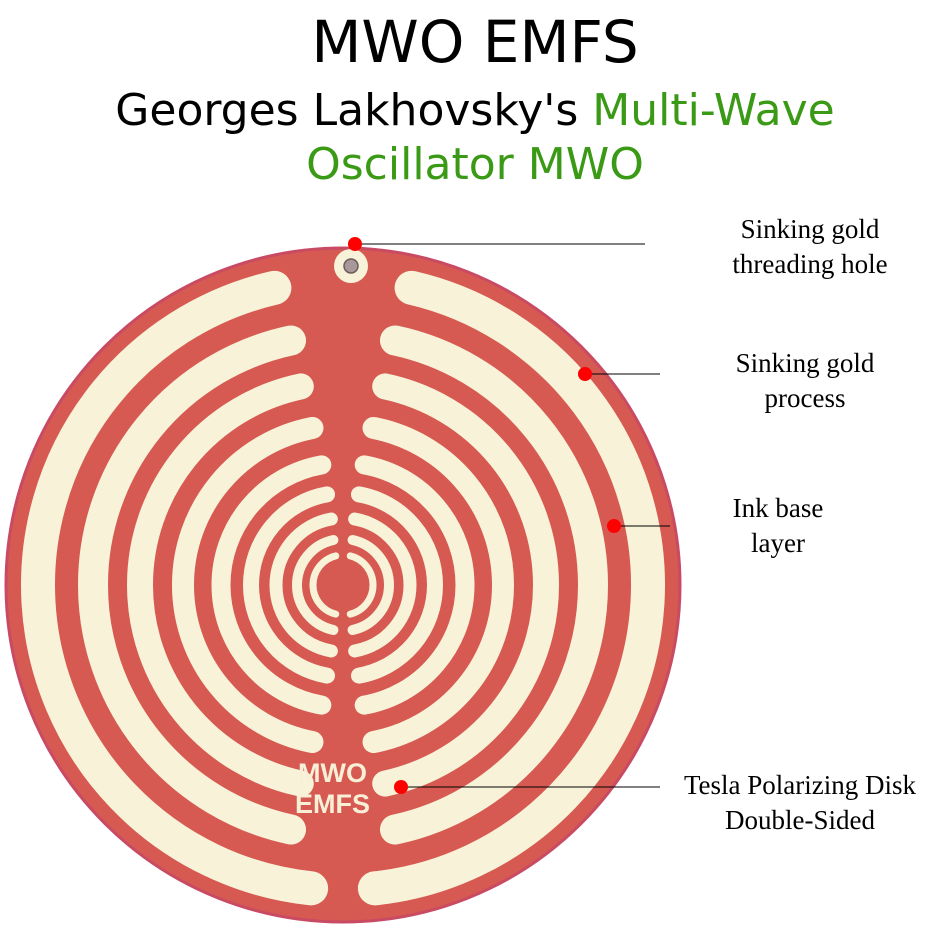  I want to click on engraving-line-1: MWO, so click(332, 773).